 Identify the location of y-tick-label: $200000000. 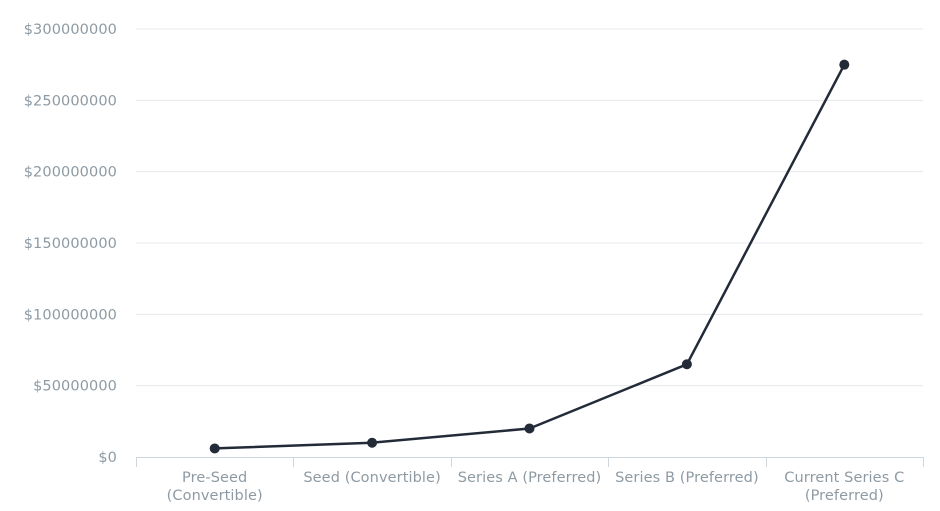
(70, 173).